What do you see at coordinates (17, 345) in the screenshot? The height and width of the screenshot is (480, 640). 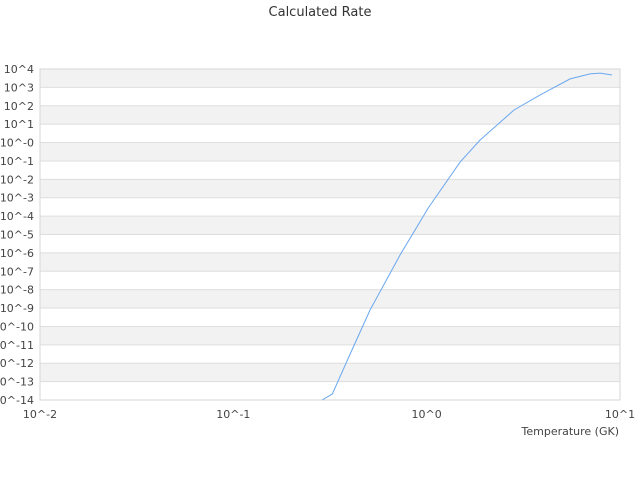 I see `y-tick-label: 10^-11` at bounding box center [17, 345].